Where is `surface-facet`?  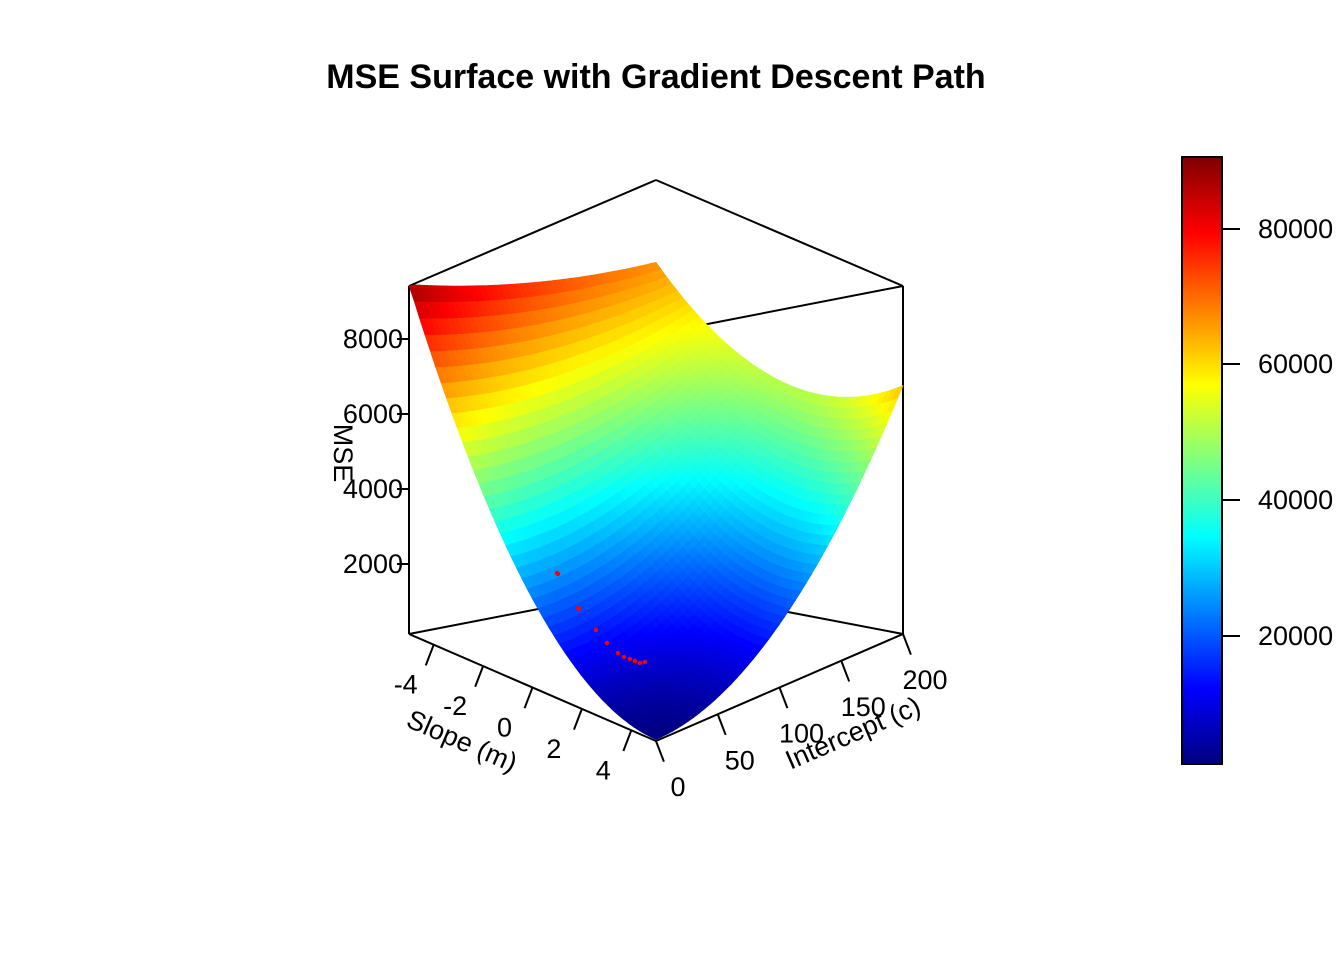
surface-facet is located at coordinates (656, 737).